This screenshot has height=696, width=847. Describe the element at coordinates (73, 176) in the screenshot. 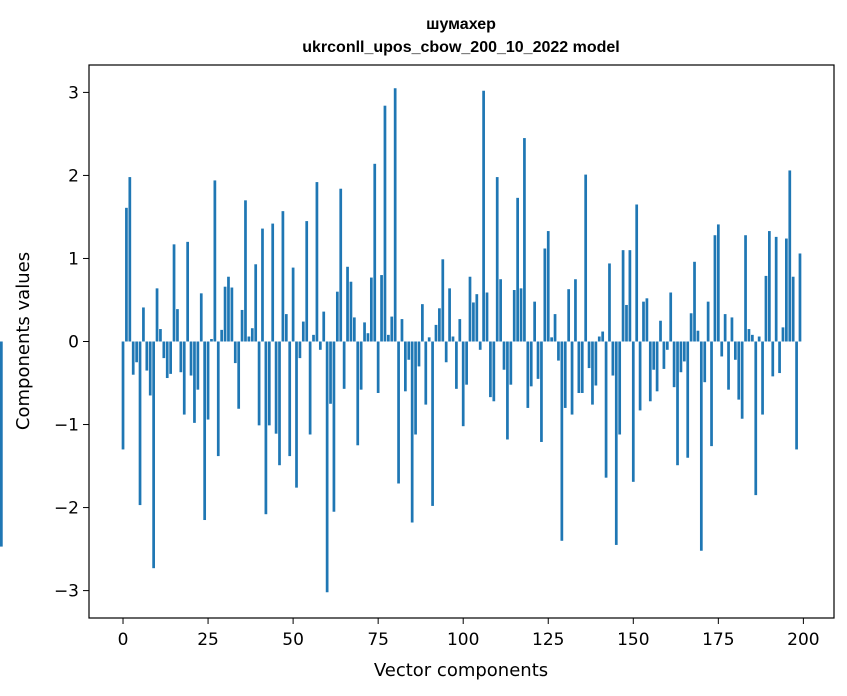

I see `y-tick-label: 2` at that location.